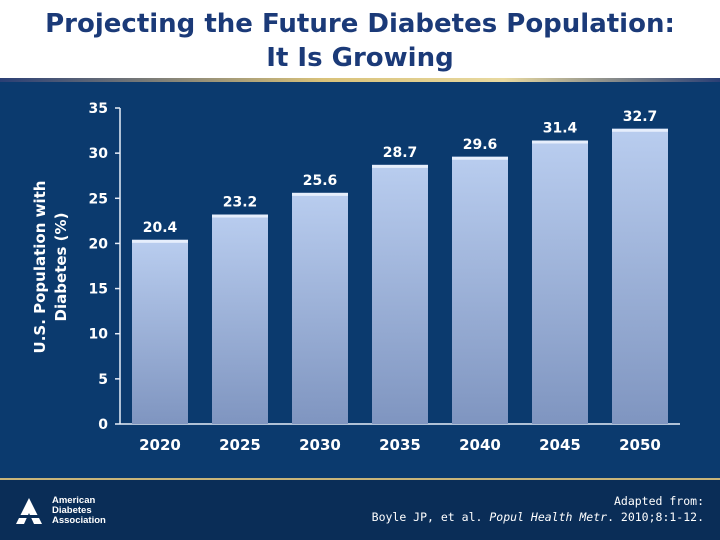 The width and height of the screenshot is (720, 540). Describe the element at coordinates (480, 290) in the screenshot. I see `bar-2040` at that location.